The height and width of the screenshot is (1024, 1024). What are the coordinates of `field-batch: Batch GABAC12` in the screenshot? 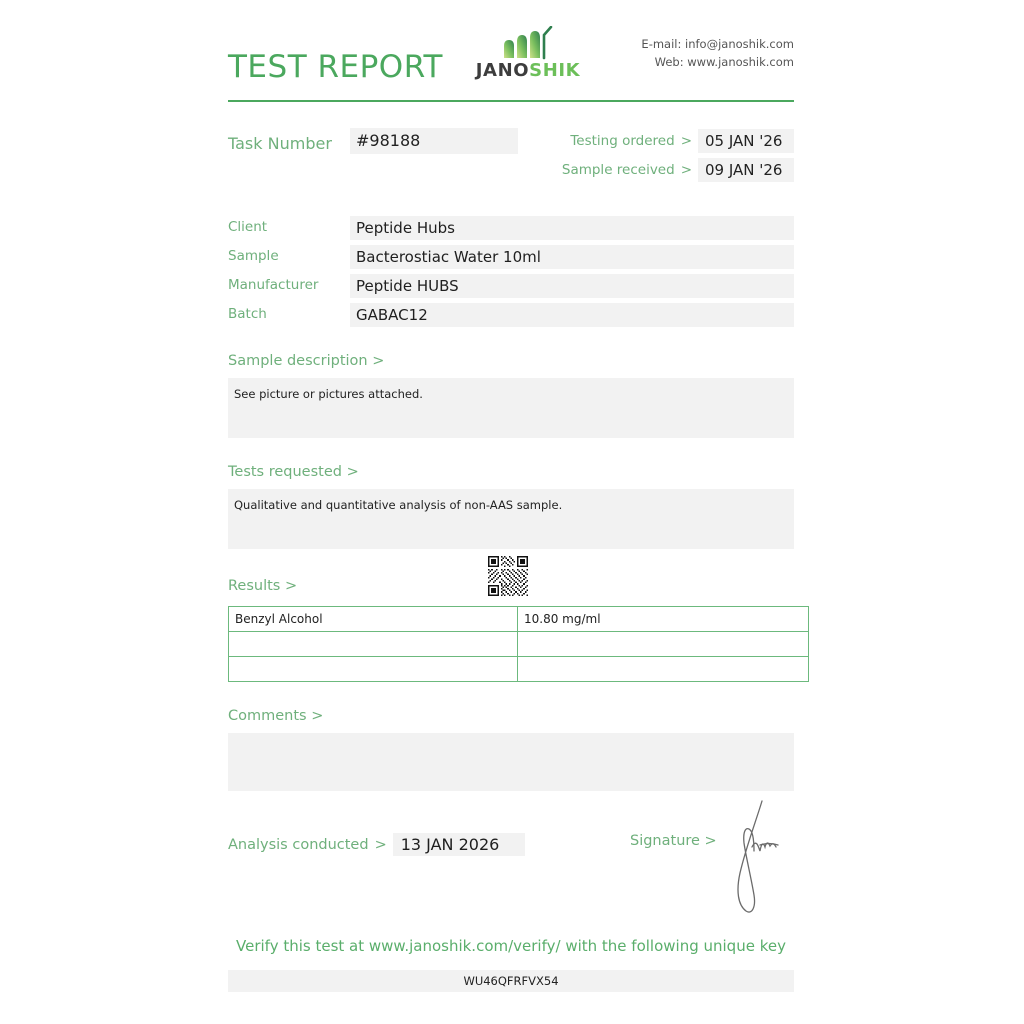 It's located at (511, 315).